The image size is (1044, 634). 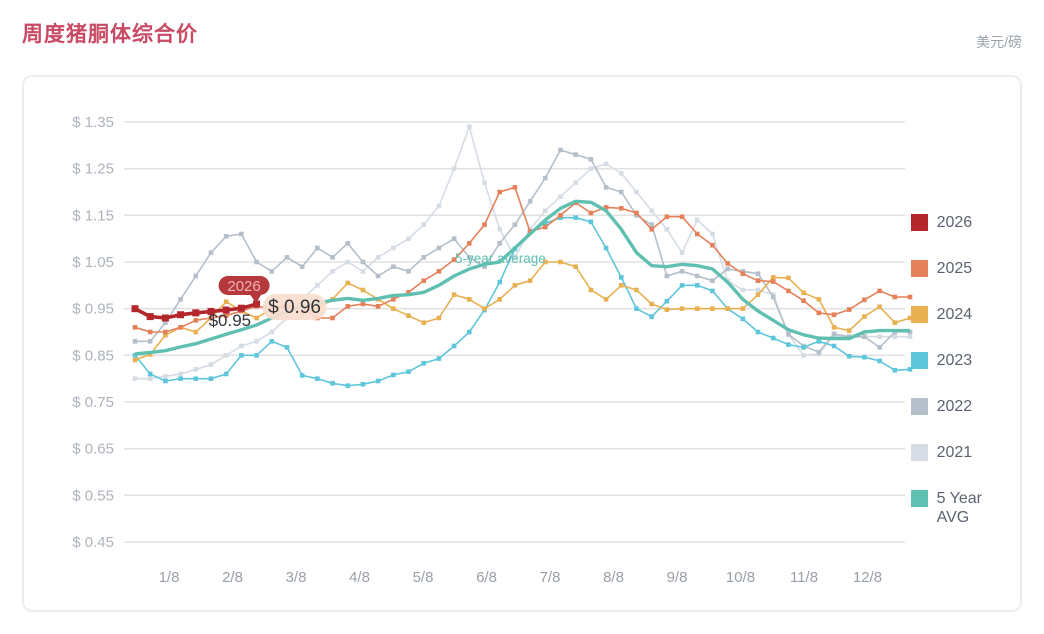 What do you see at coordinates (946, 508) in the screenshot?
I see `legend-item-5-year-avg: 5 Year AVG` at bounding box center [946, 508].